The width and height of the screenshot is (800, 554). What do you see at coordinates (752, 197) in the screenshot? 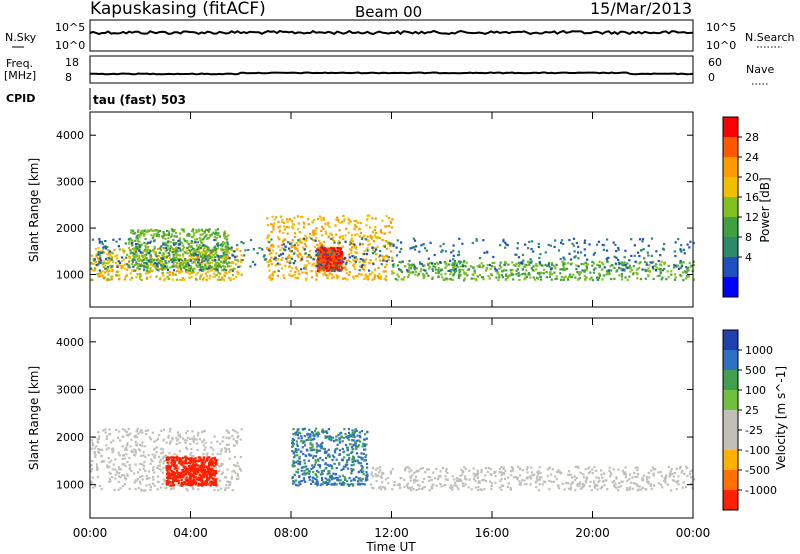
I see `colorbar-tick-label: 16` at bounding box center [752, 197].